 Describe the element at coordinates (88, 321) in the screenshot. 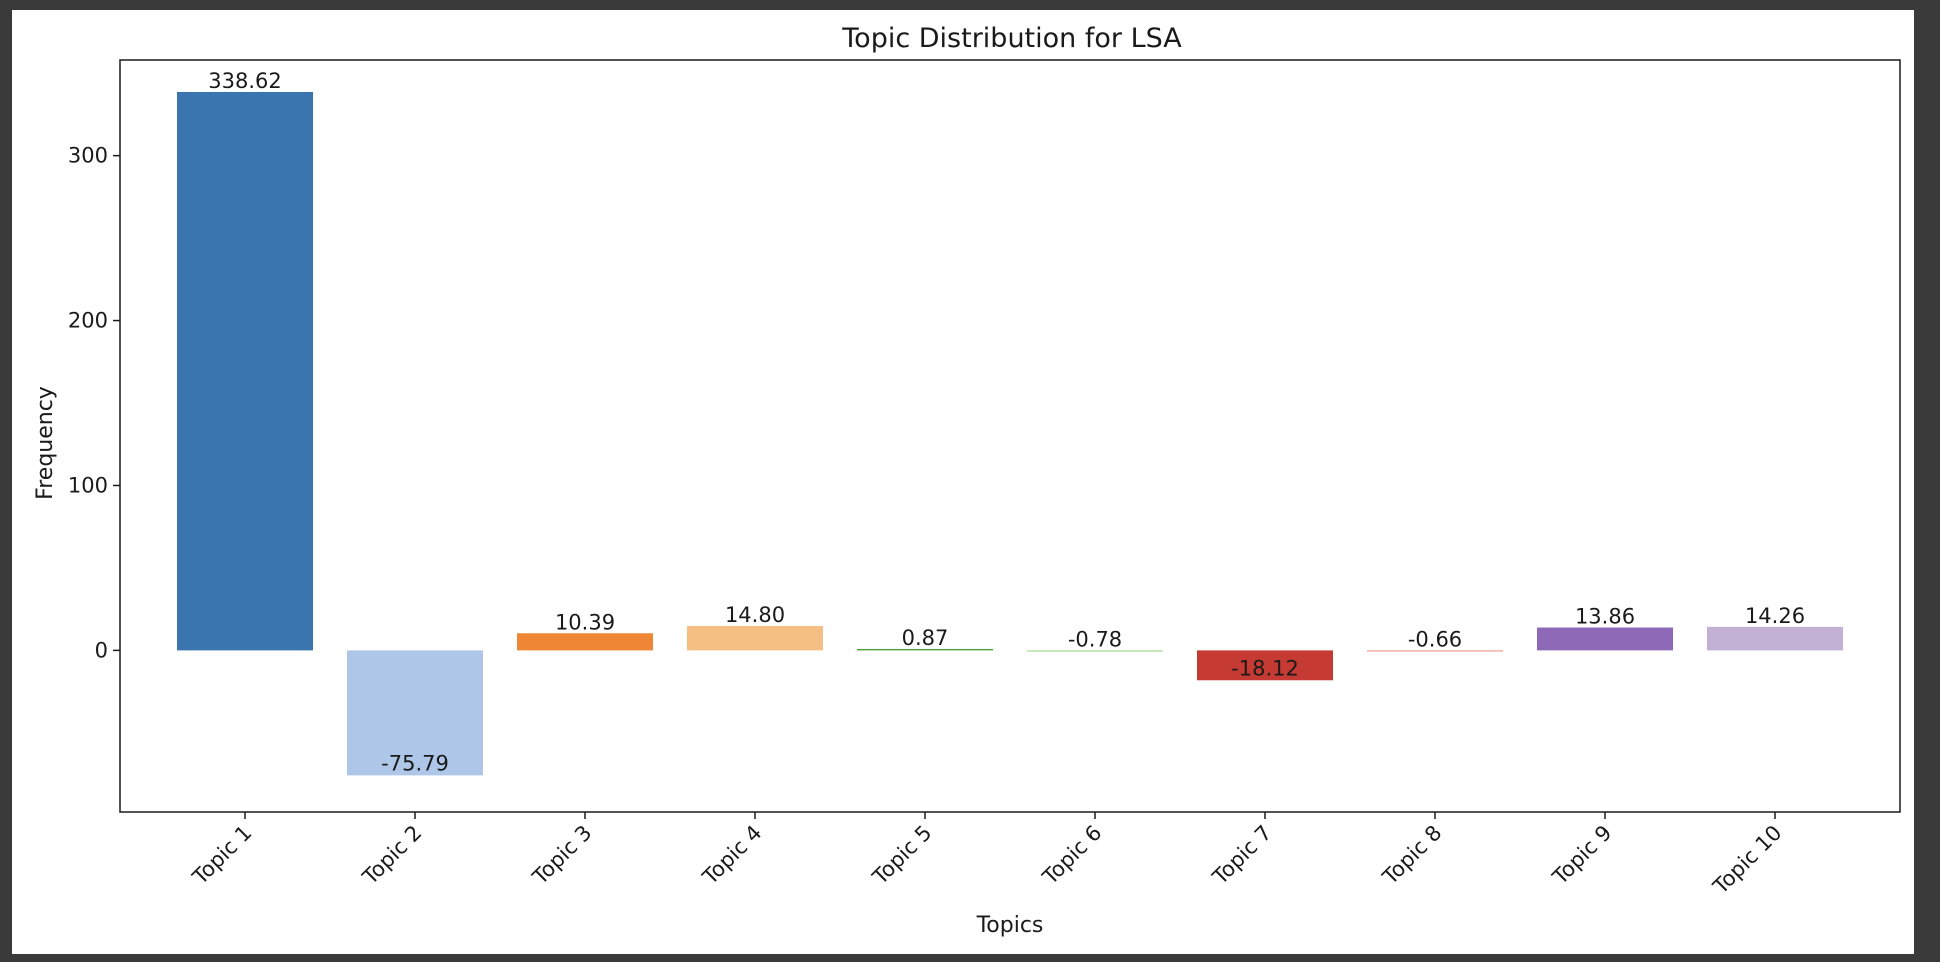

I see `y-tick-label: 200` at that location.